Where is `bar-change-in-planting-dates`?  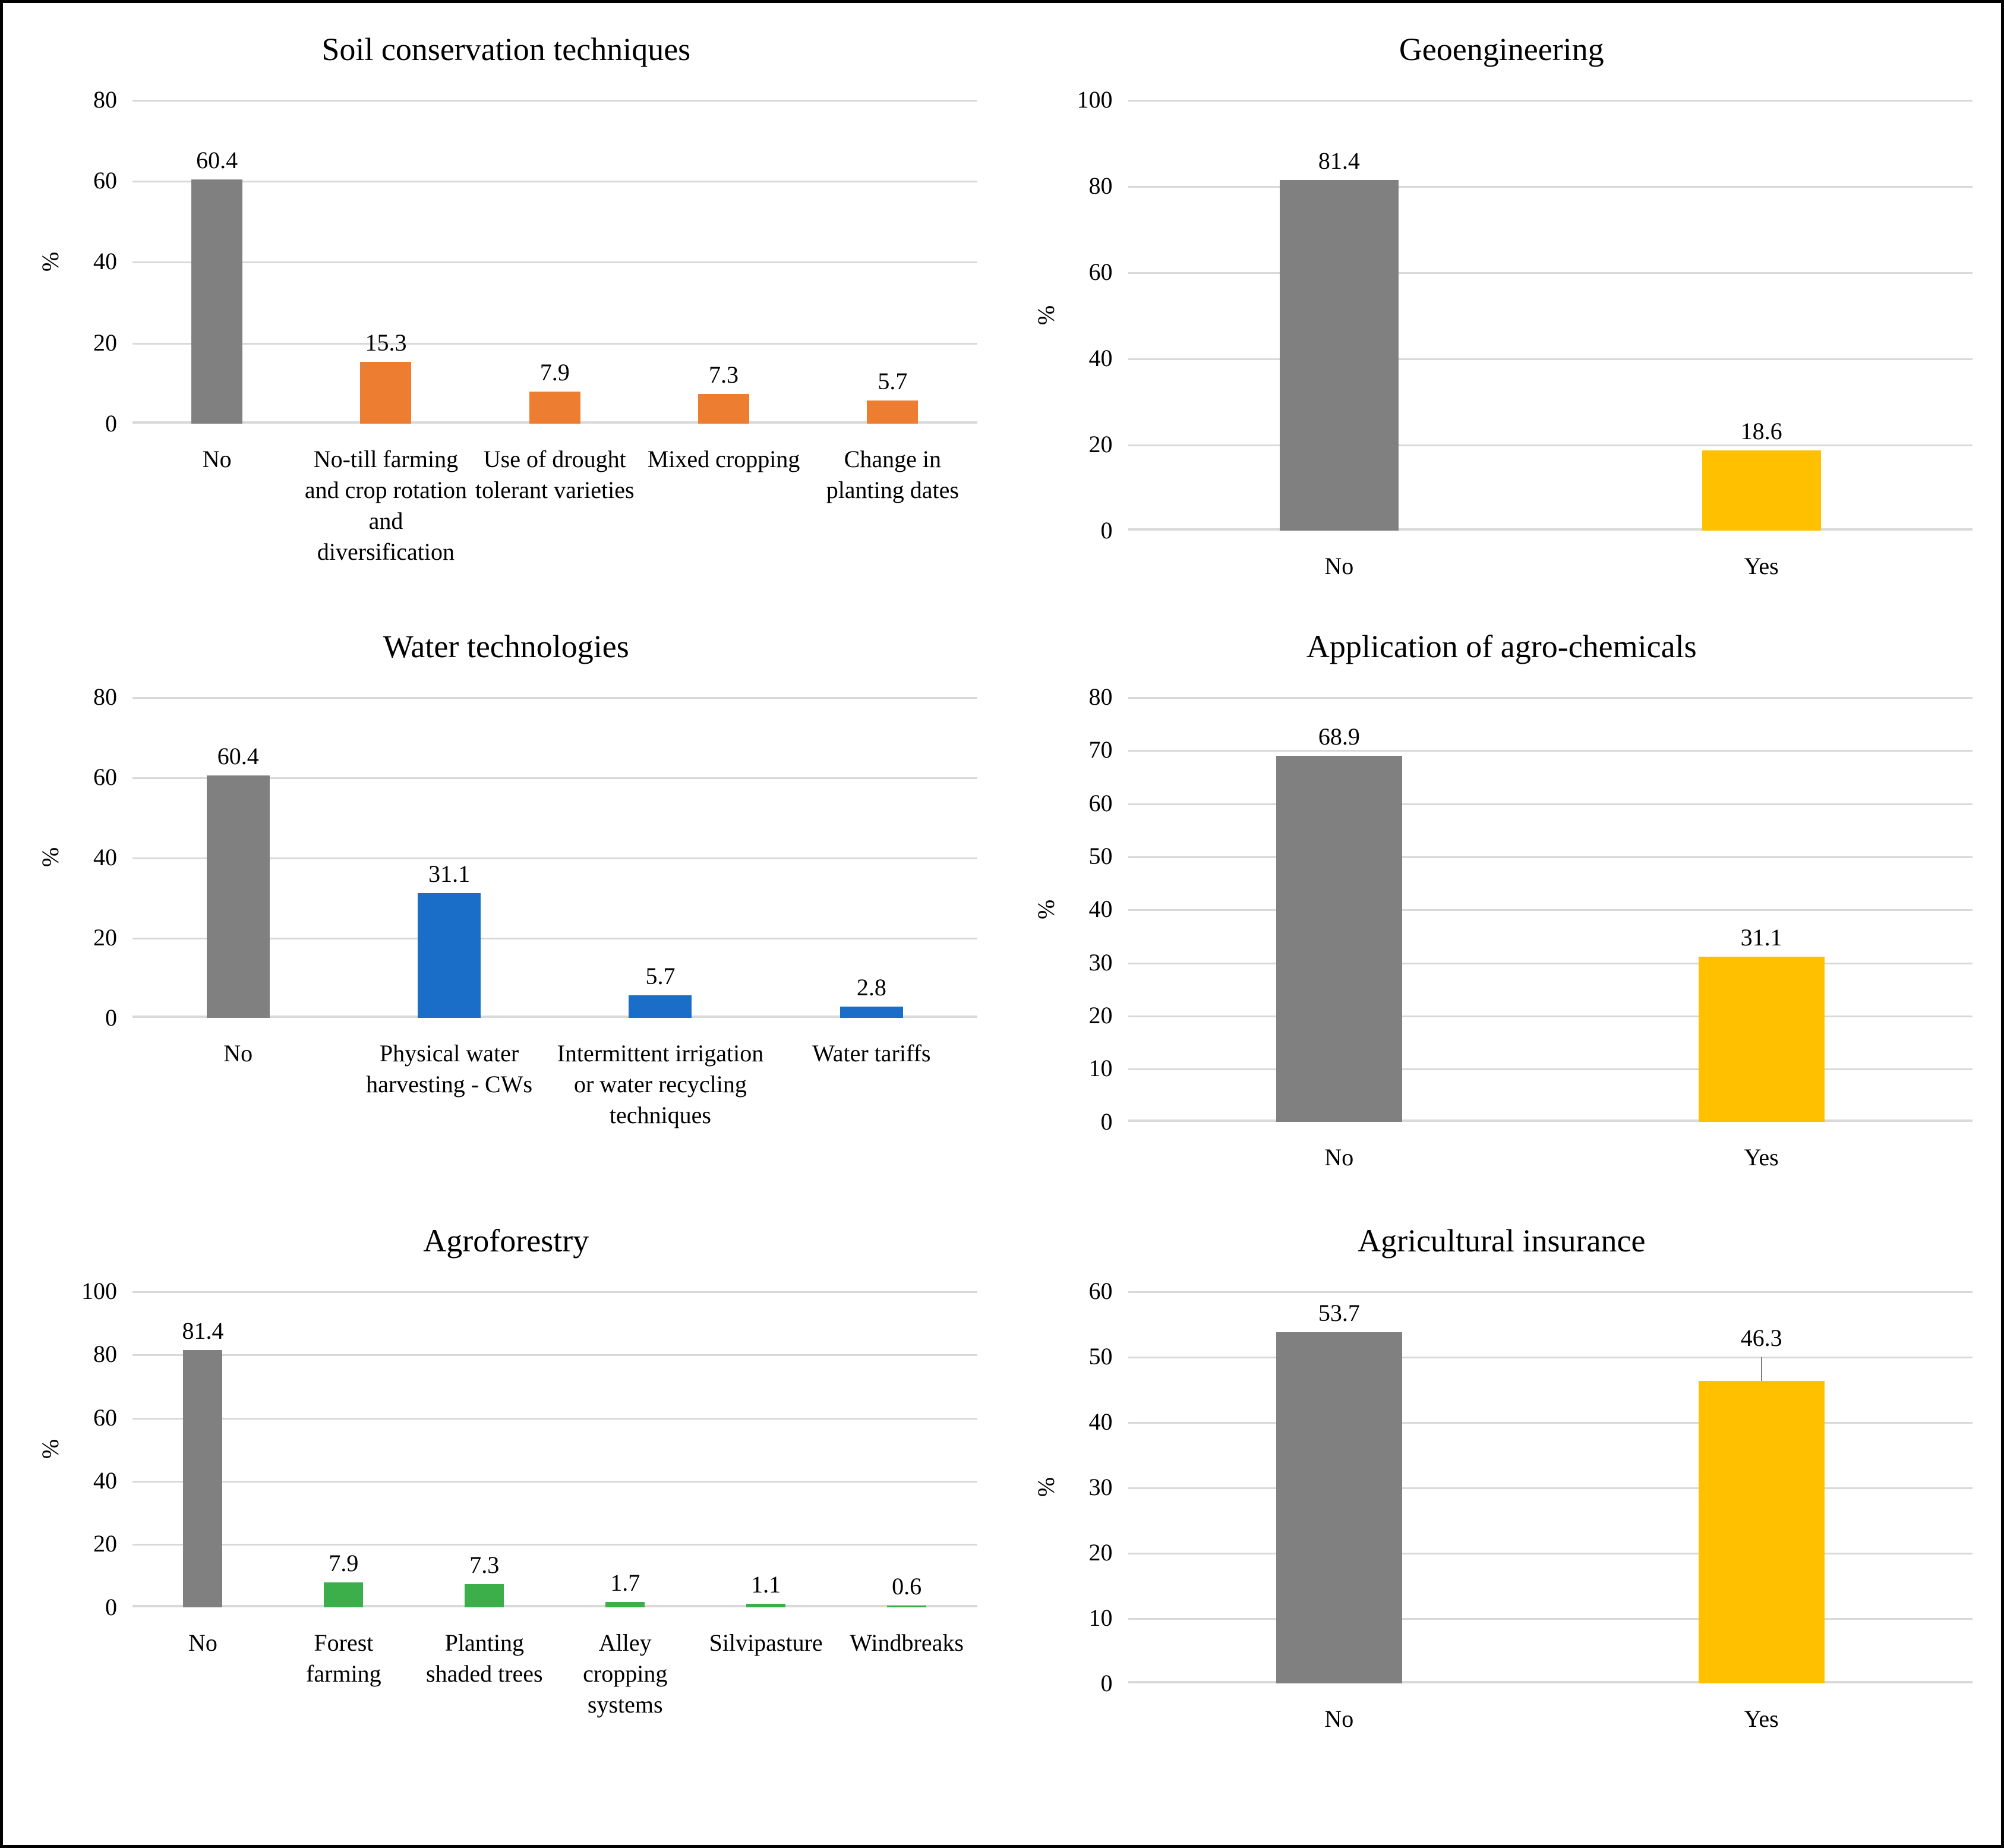 bar-change-in-planting-dates is located at coordinates (893, 412).